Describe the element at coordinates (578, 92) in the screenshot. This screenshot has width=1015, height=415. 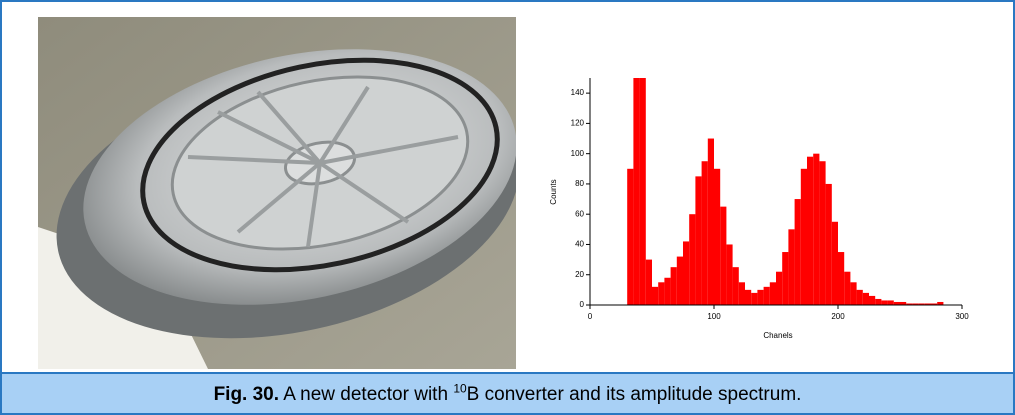
I see `y-tick-label: 140` at that location.